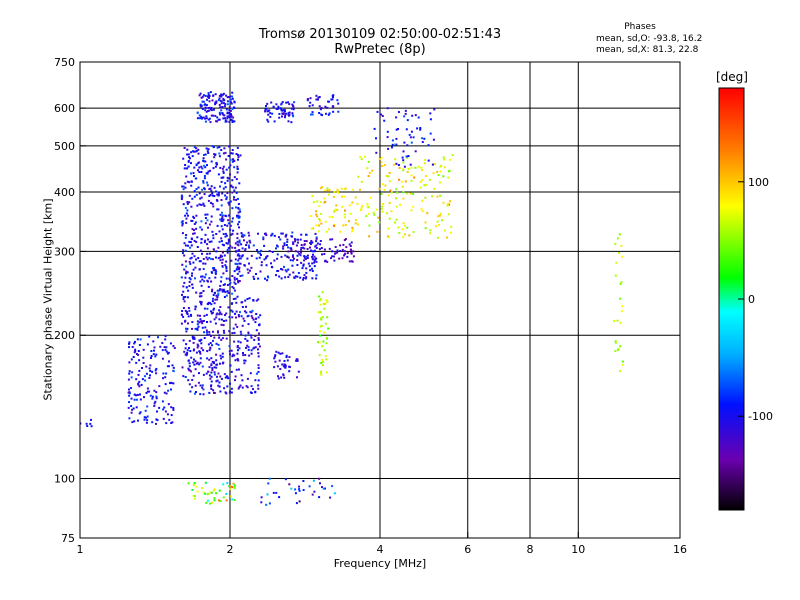 This screenshot has height=600, width=800. I want to click on colorbar-tick-label: 100, so click(758, 182).